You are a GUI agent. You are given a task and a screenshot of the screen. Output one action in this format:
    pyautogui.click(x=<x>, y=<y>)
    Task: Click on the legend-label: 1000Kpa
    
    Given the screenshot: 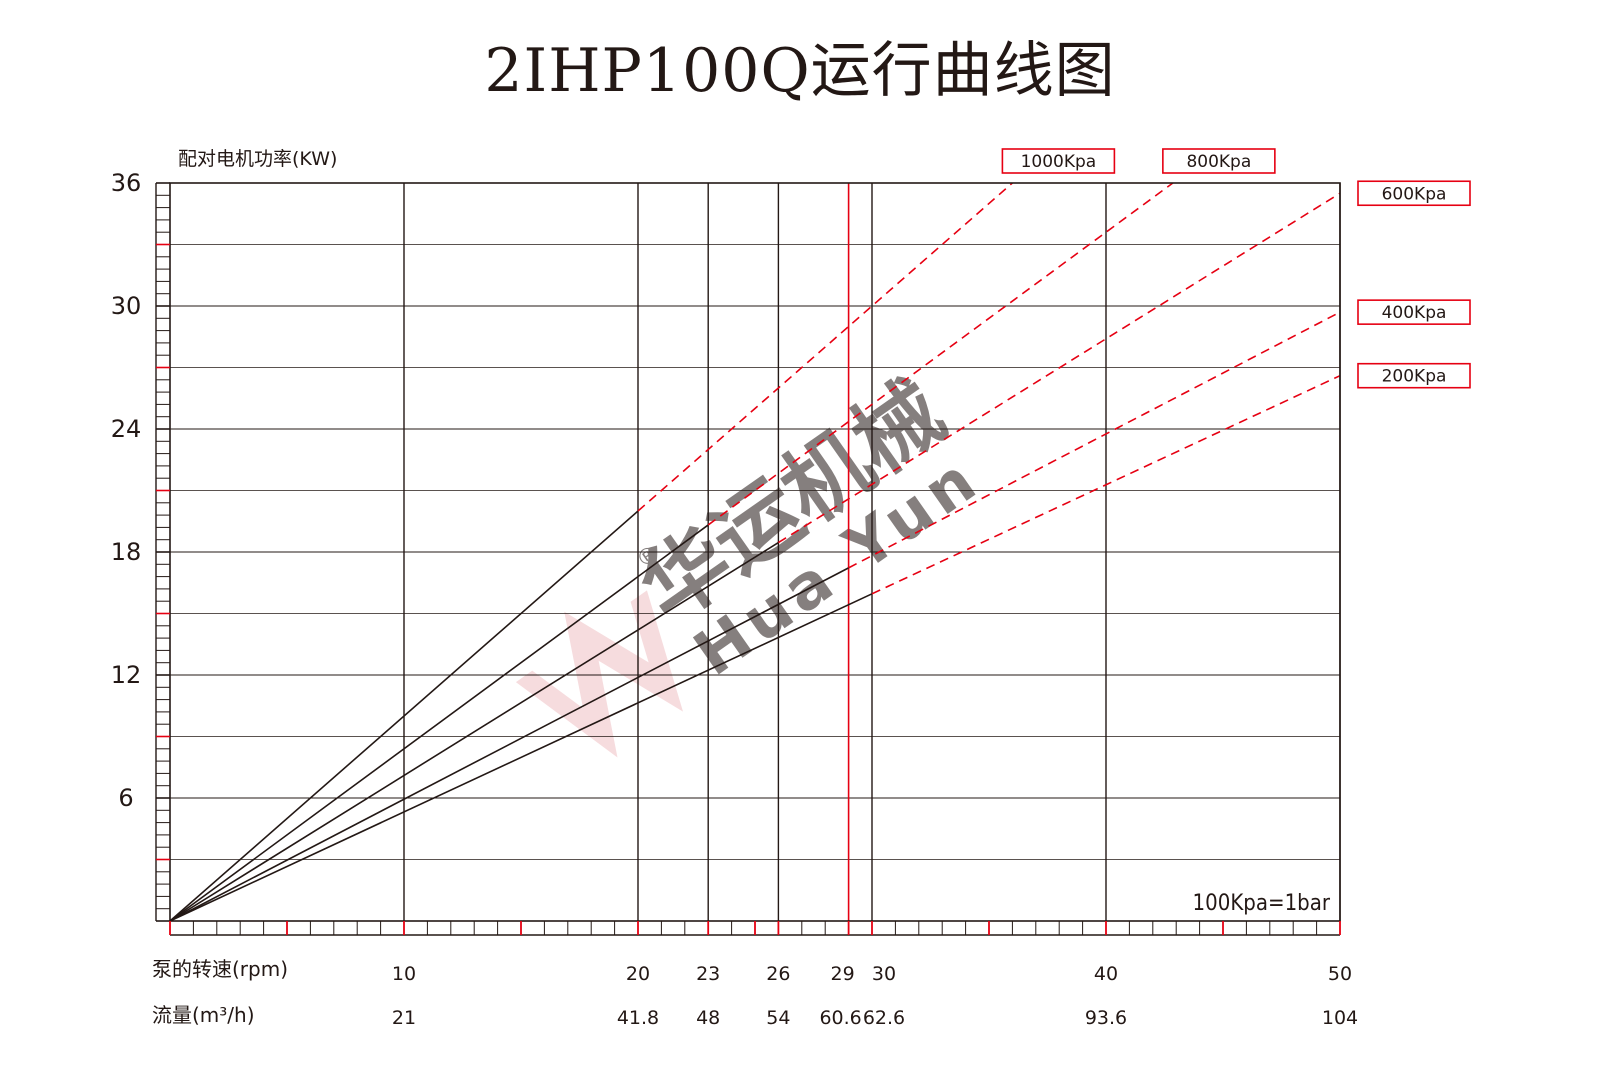 What is the action you would take?
    pyautogui.click(x=1059, y=162)
    